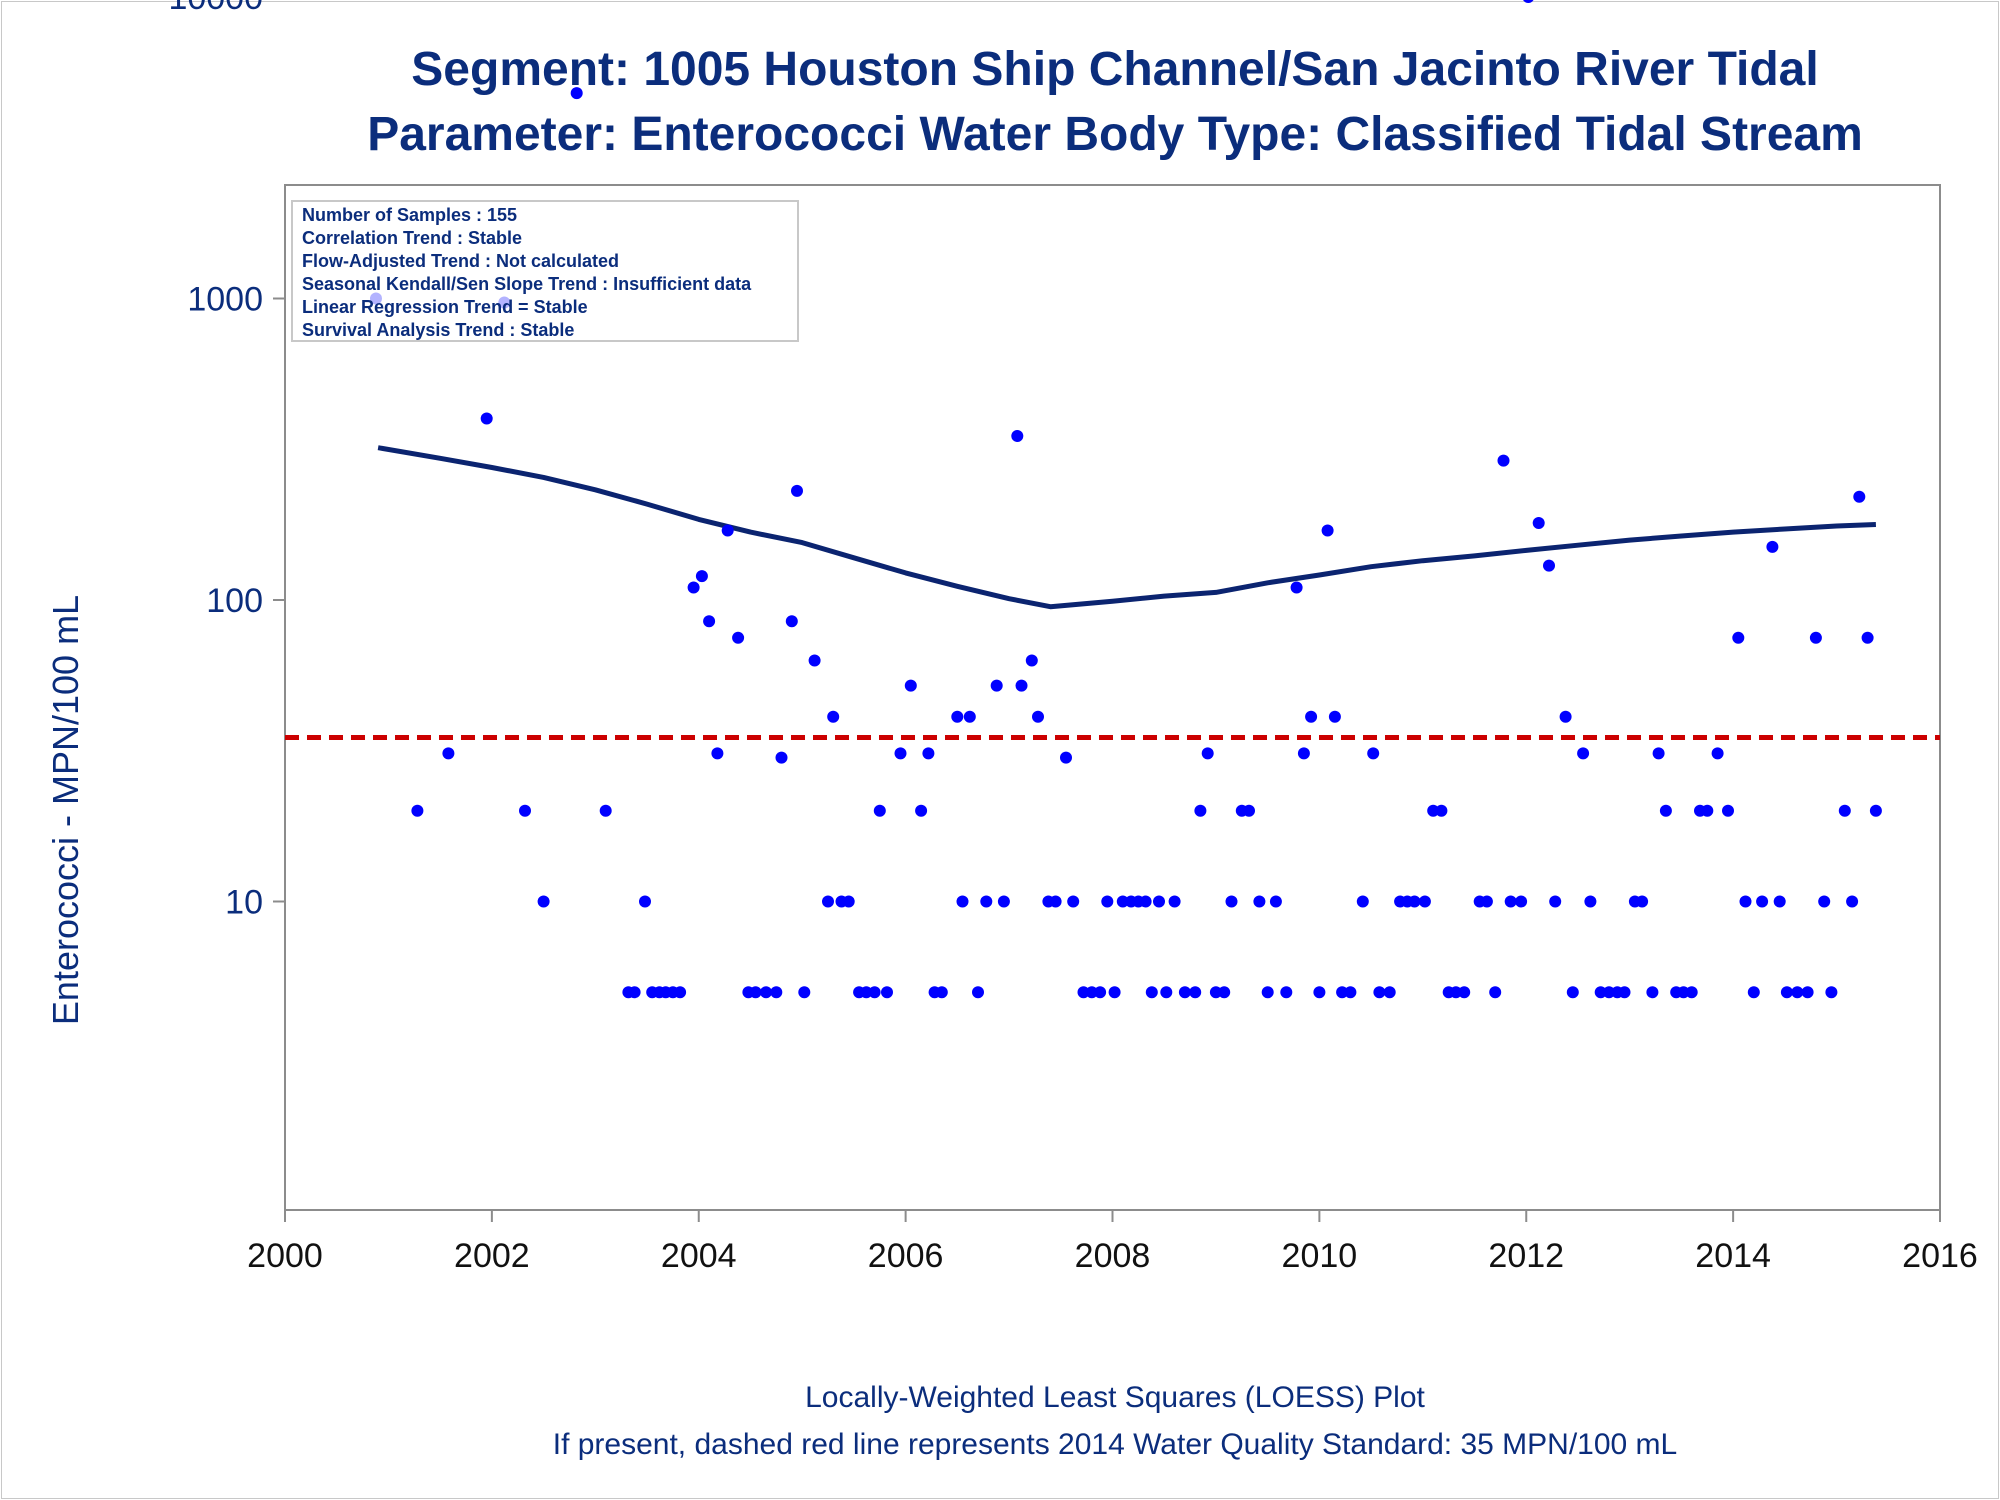 This screenshot has height=1500, width=2000. I want to click on x-tick-label: 2008, so click(1113, 1256).